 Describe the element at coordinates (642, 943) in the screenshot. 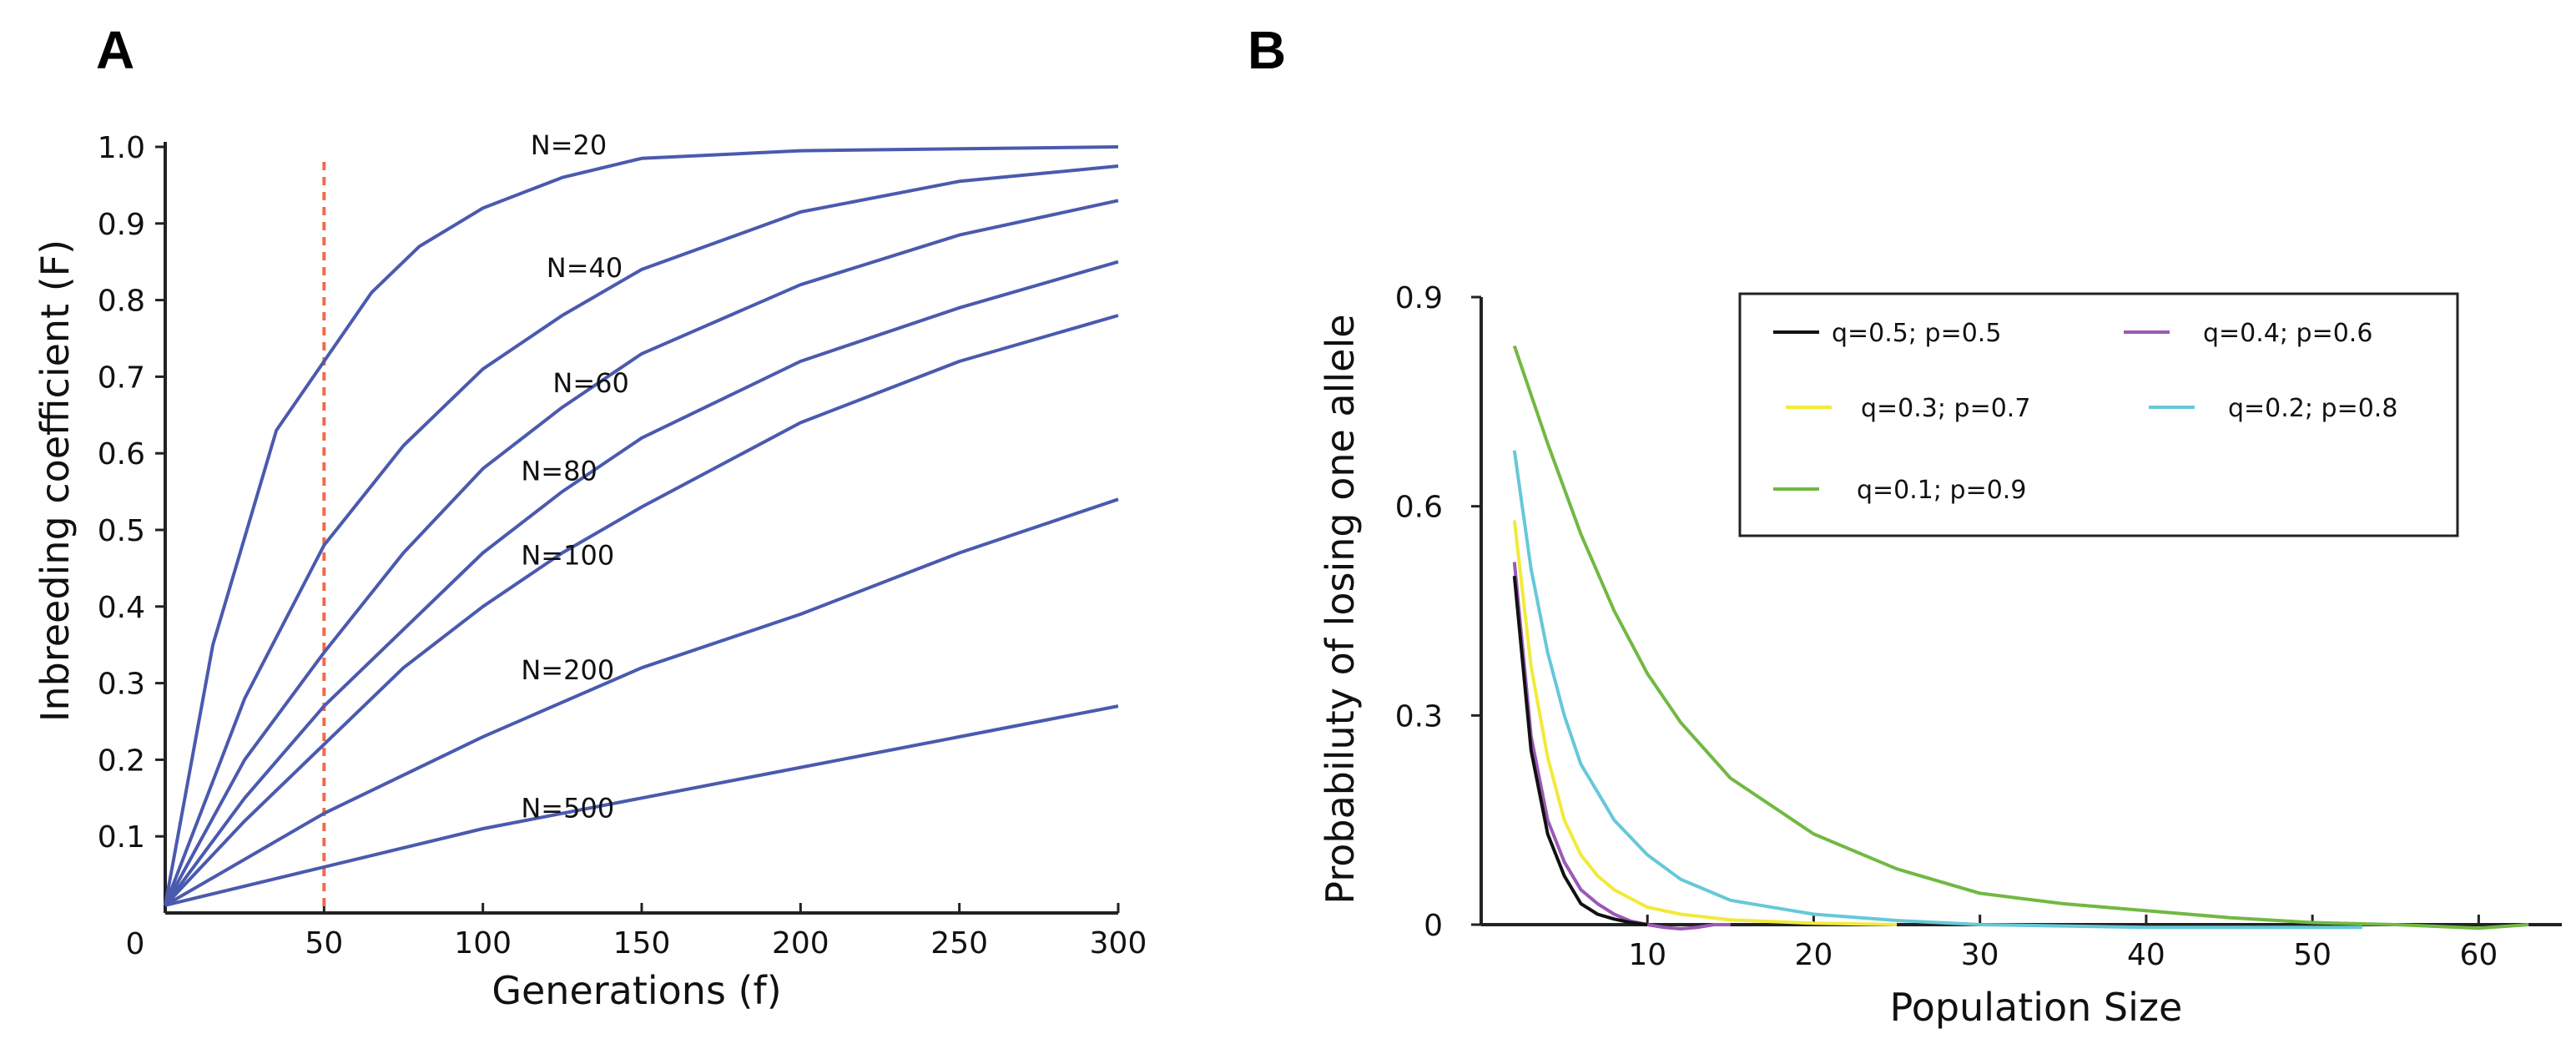

I see `panel-a-x-tick-label: 150` at that location.